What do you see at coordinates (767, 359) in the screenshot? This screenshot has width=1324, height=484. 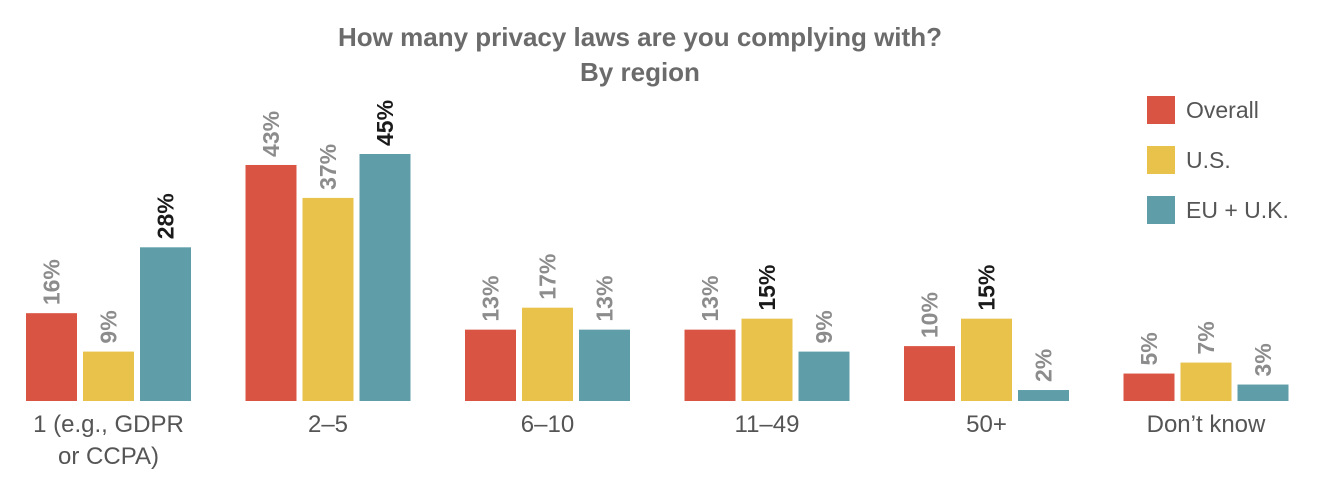 I see `bar-u-s--3` at bounding box center [767, 359].